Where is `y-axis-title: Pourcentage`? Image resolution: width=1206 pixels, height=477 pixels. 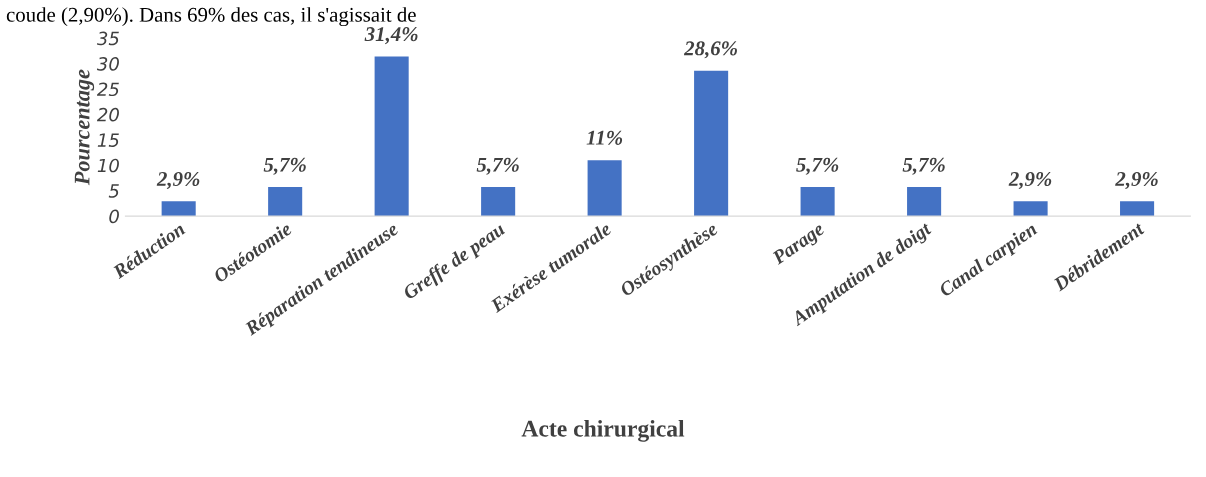
y-axis-title: Pourcentage is located at coordinates (84, 127).